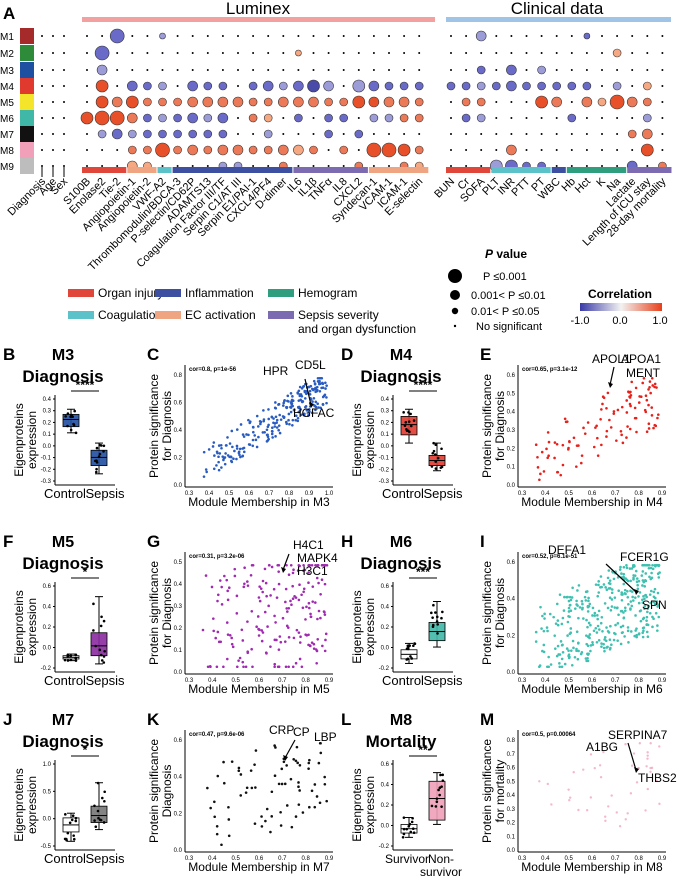 Image resolution: width=685 pixels, height=886 pixels. Describe the element at coordinates (282, 859) in the screenshot. I see `x-tick-label: 0.7` at that location.